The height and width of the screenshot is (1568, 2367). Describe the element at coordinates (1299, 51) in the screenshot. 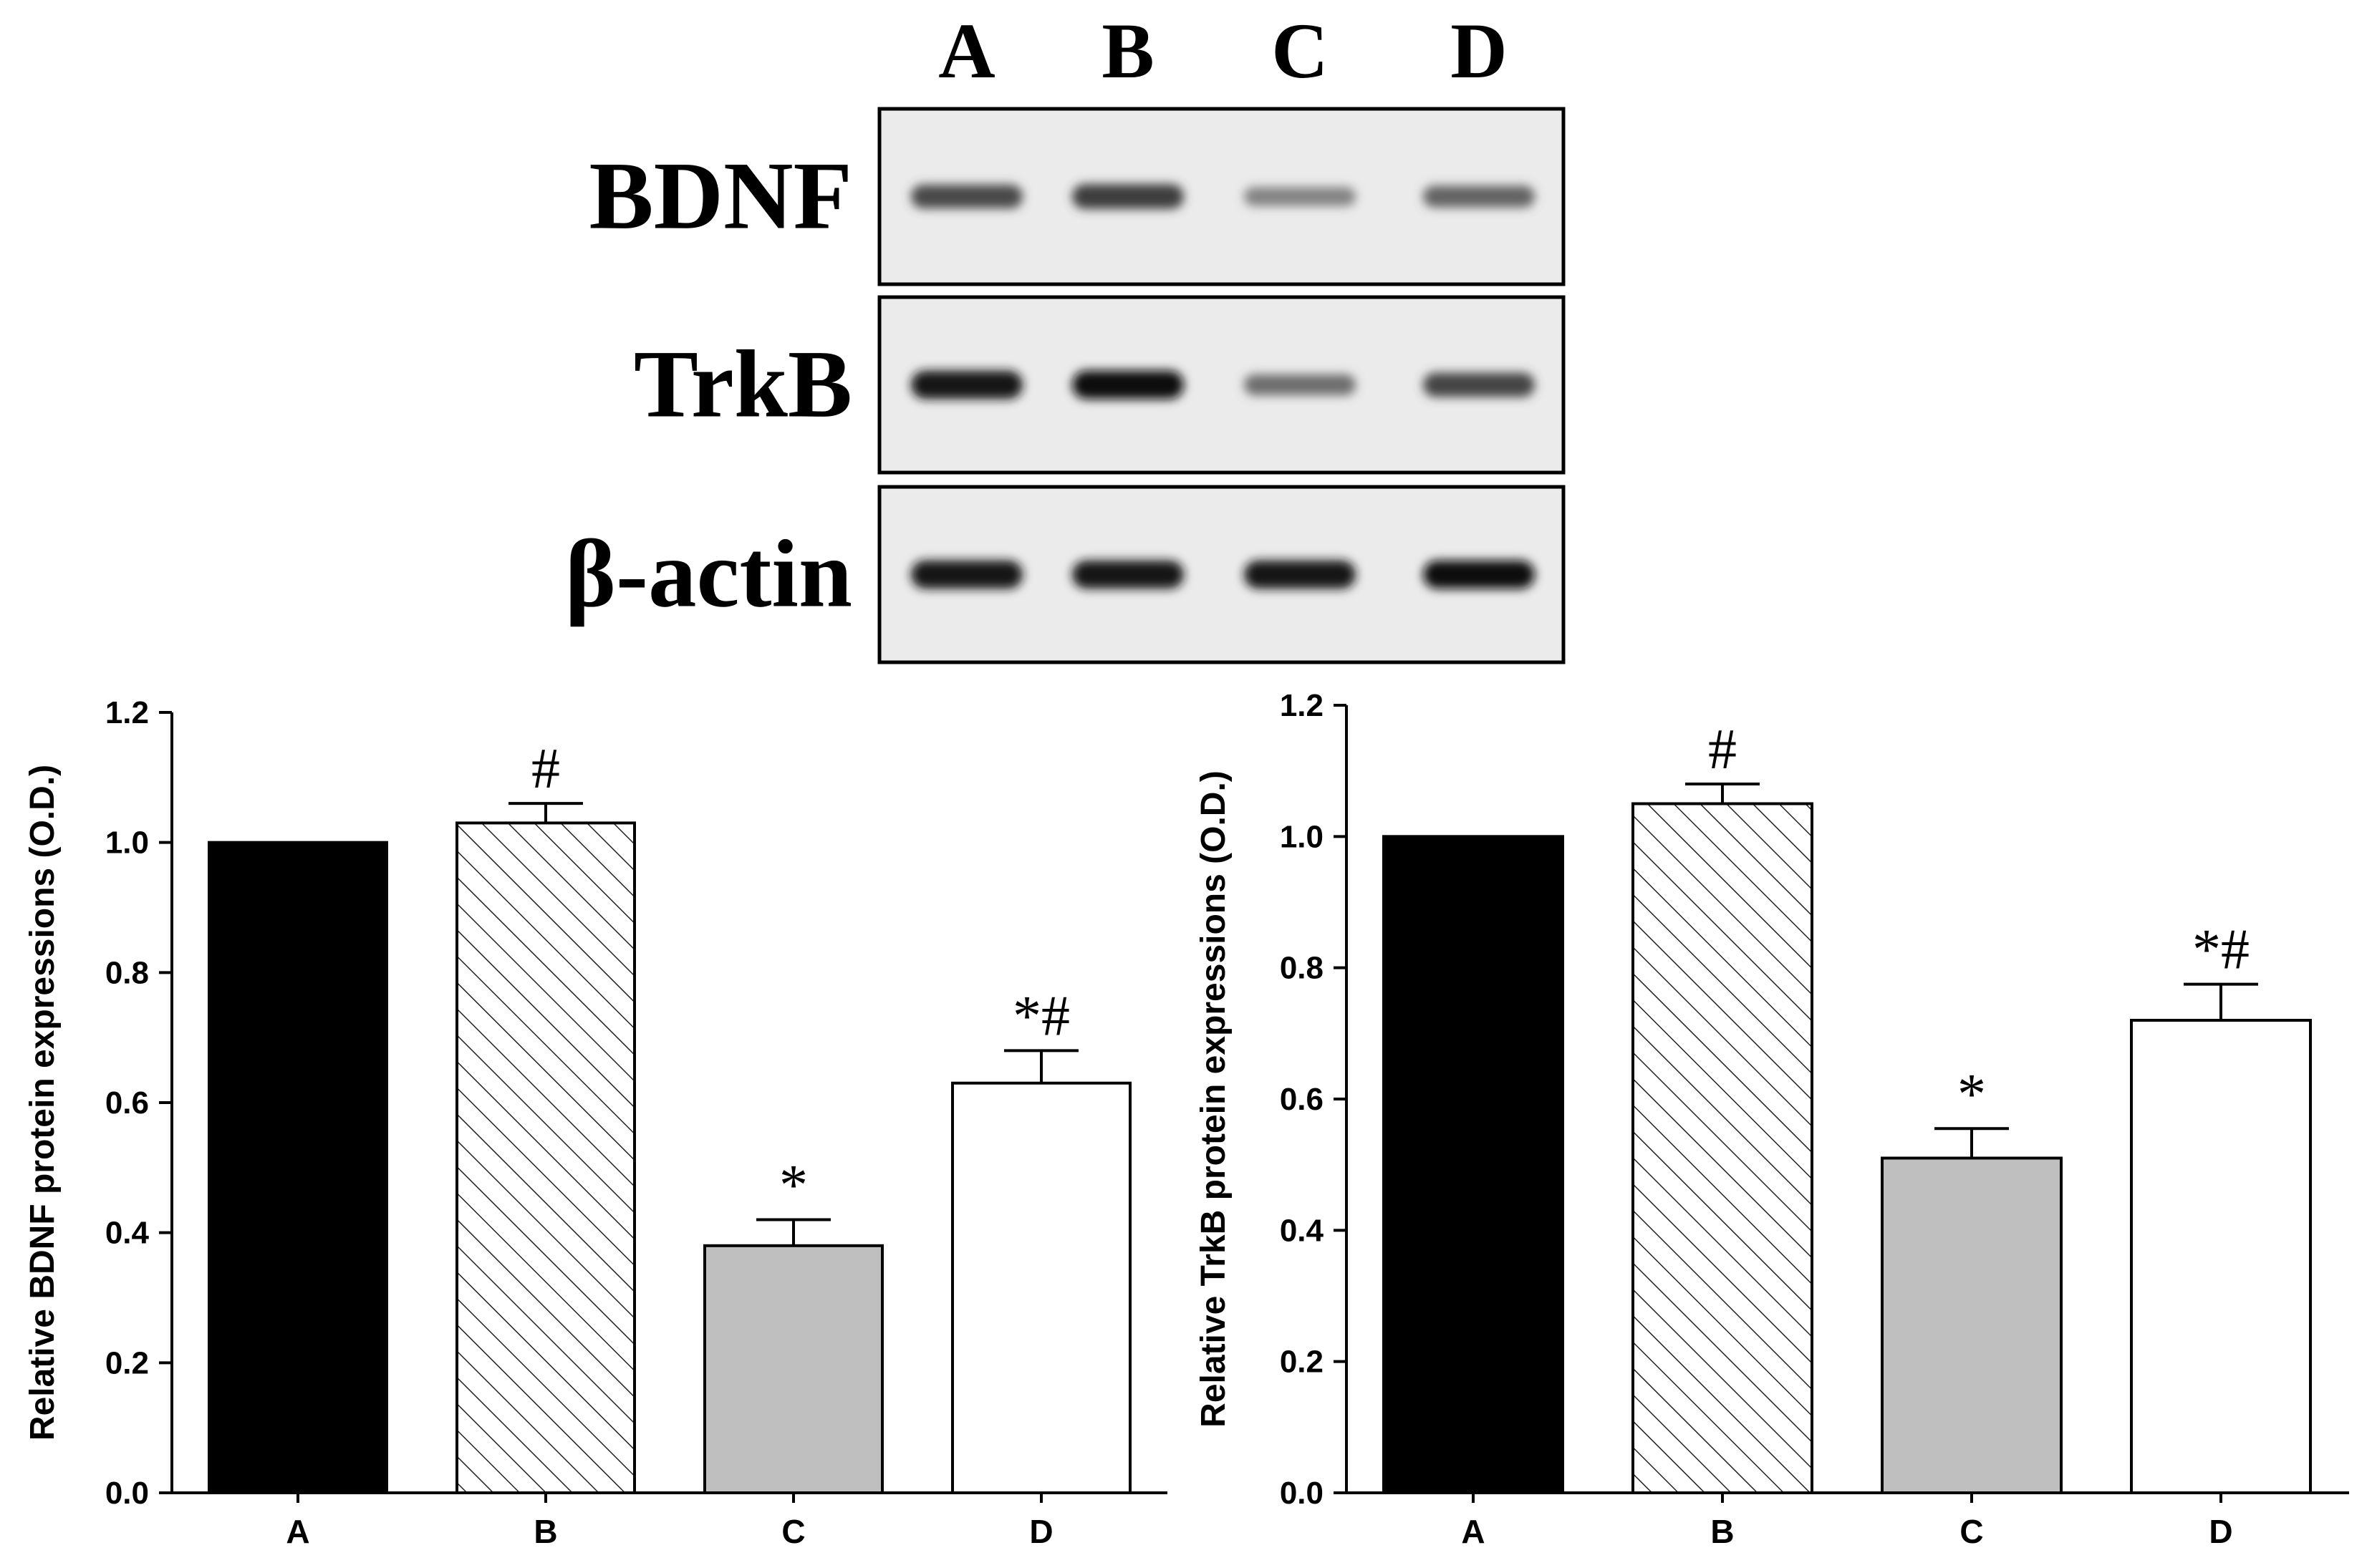

I see `lane-label-c: C` at that location.